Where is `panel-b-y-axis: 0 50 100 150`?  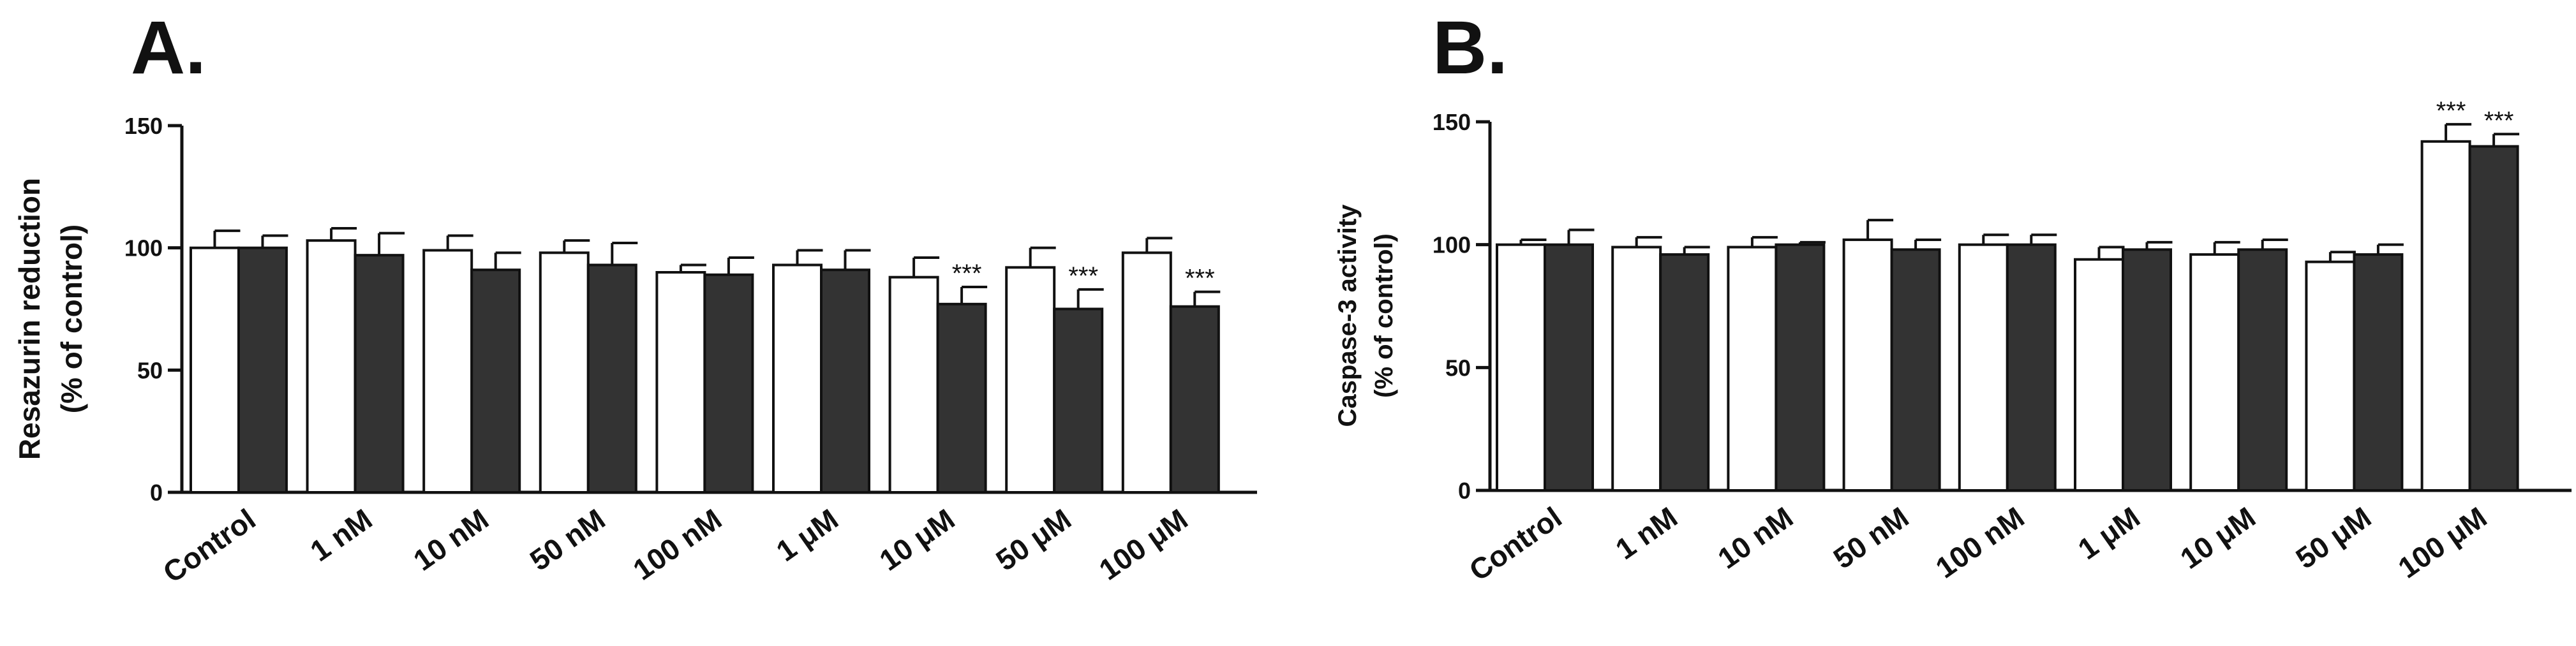
panel-b-y-axis: 0 50 100 150 is located at coordinates (1462, 306).